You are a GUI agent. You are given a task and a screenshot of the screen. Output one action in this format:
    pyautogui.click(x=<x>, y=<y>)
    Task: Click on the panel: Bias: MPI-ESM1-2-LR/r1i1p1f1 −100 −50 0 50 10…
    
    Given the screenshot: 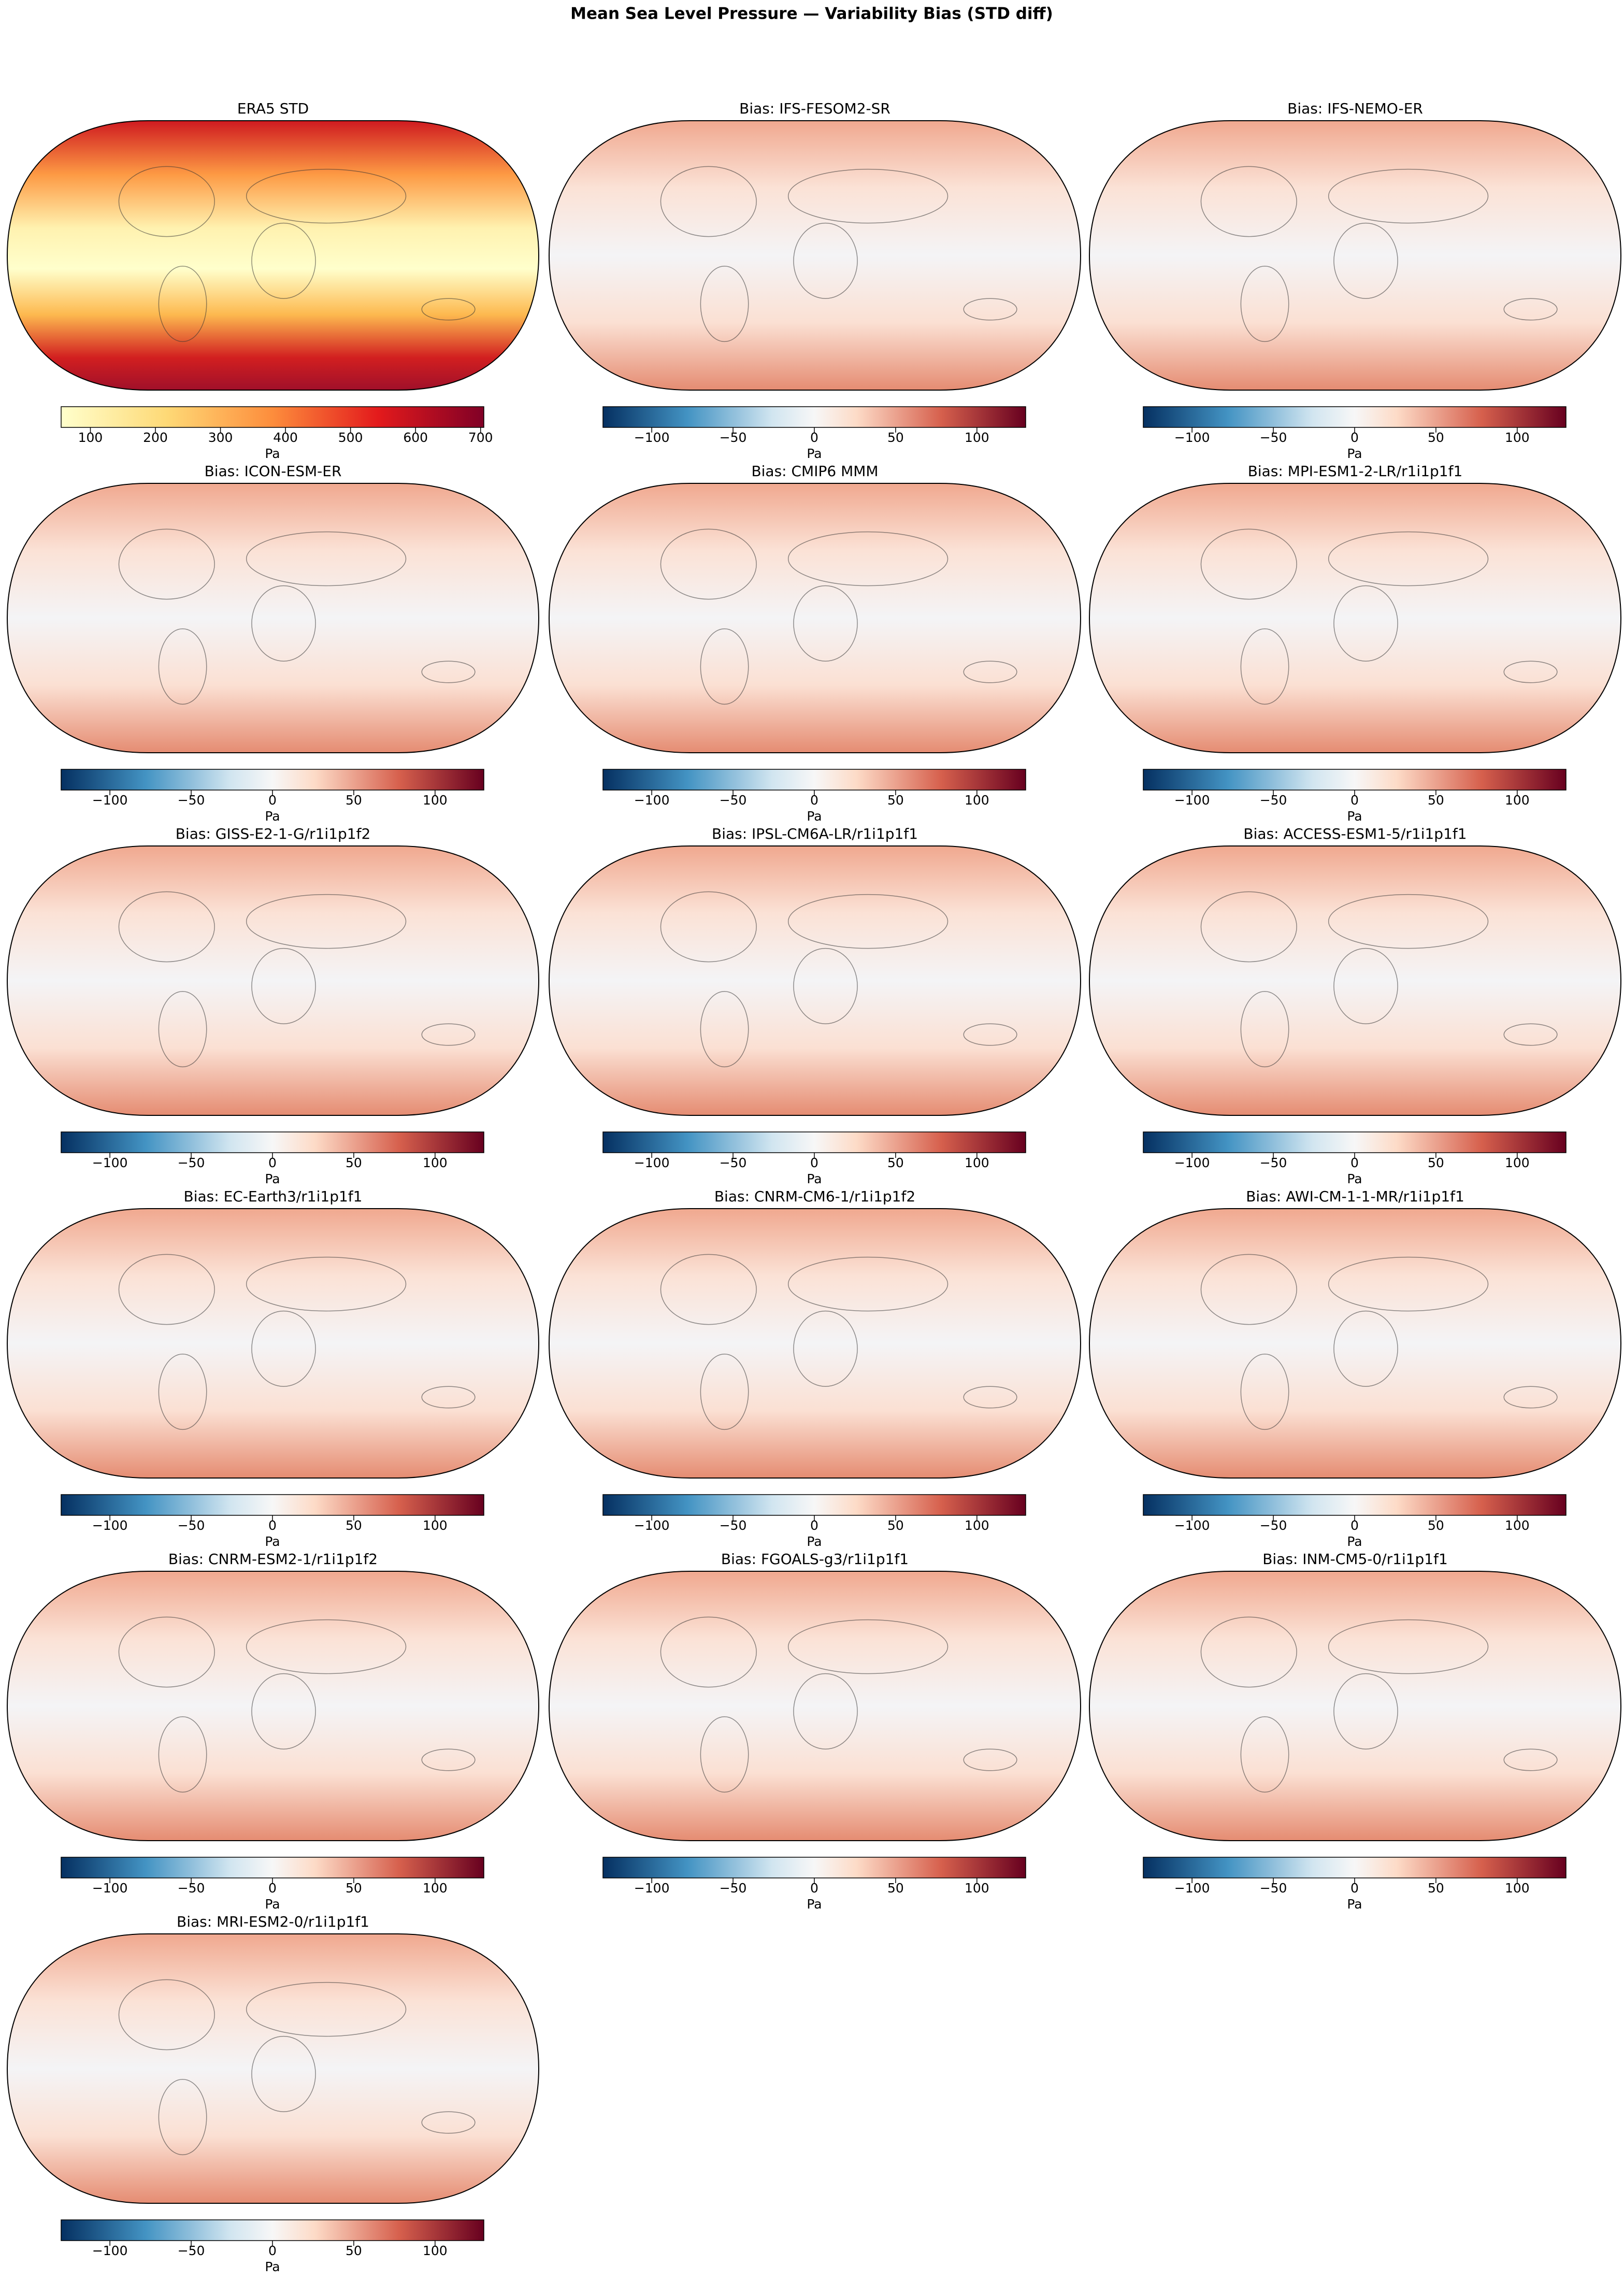 What is the action you would take?
    pyautogui.click(x=1355, y=643)
    